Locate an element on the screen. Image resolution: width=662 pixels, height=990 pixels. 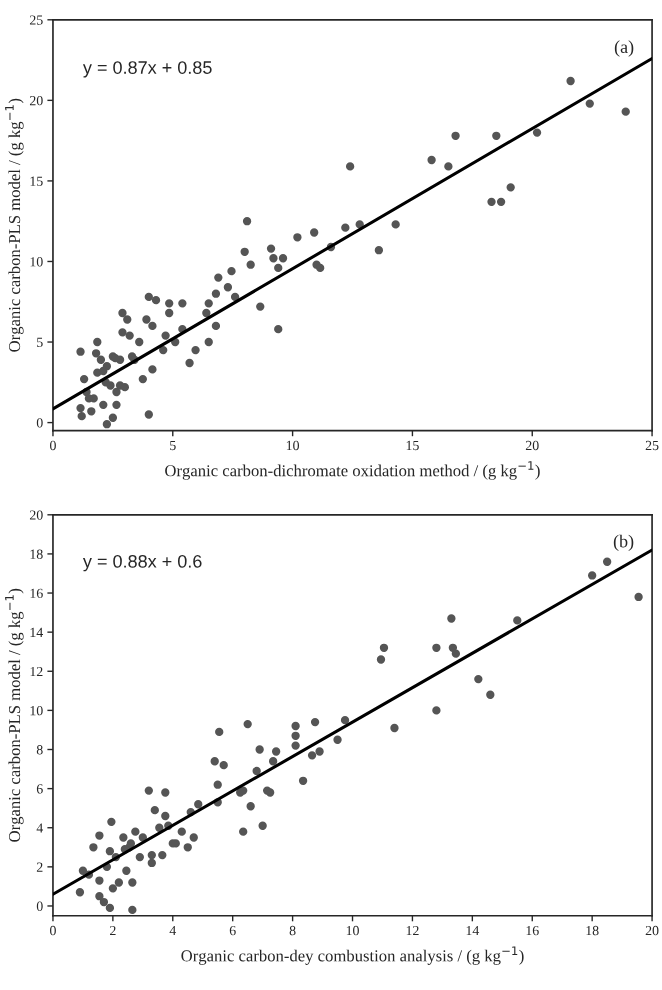
annotation: y = 0.87x + 0.85 is located at coordinates (147, 69).